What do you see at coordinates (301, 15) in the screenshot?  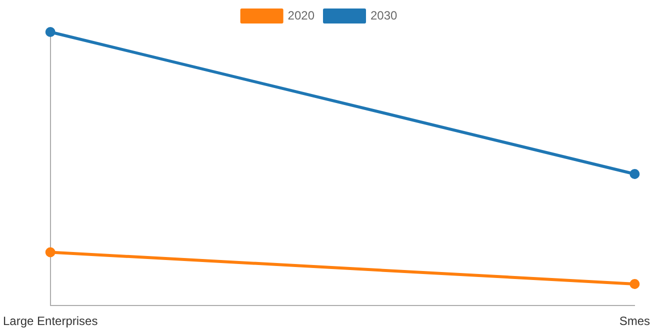 I see `legend-label: 2020` at bounding box center [301, 15].